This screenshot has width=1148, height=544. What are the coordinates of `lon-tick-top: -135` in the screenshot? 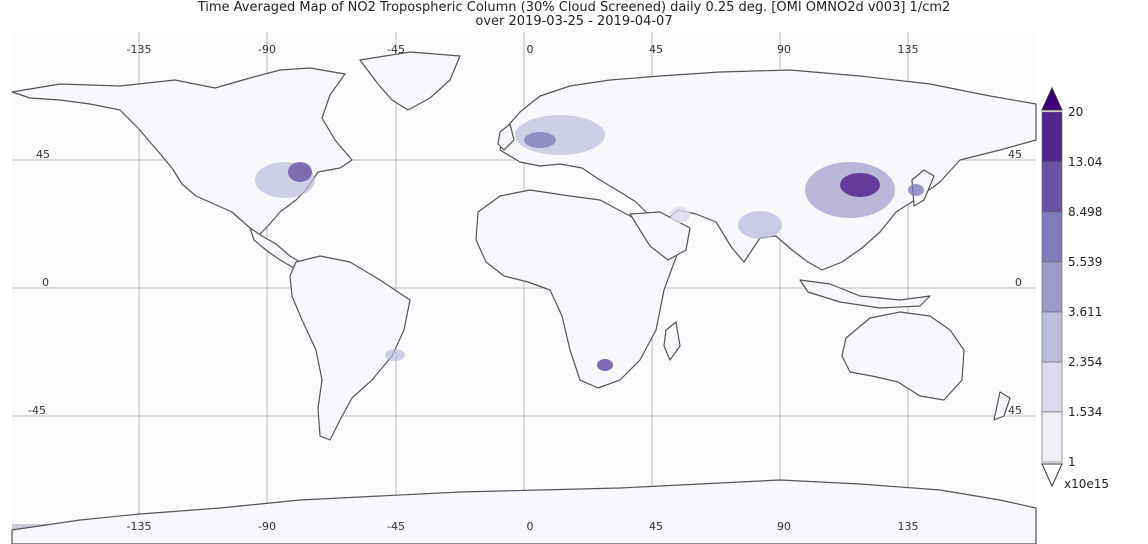 It's located at (139, 49).